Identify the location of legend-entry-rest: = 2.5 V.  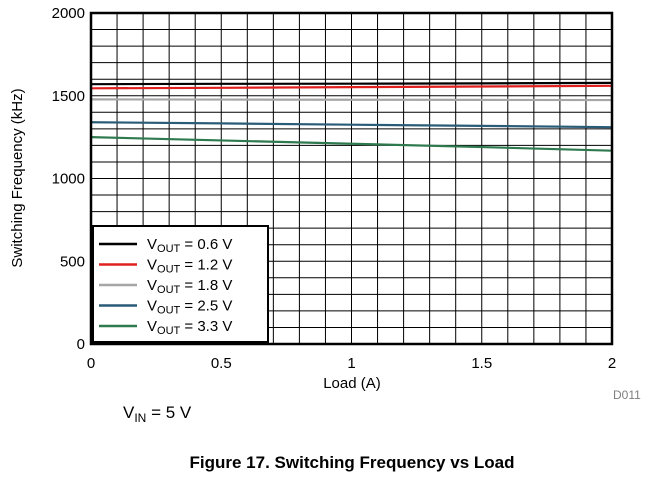
(206, 306).